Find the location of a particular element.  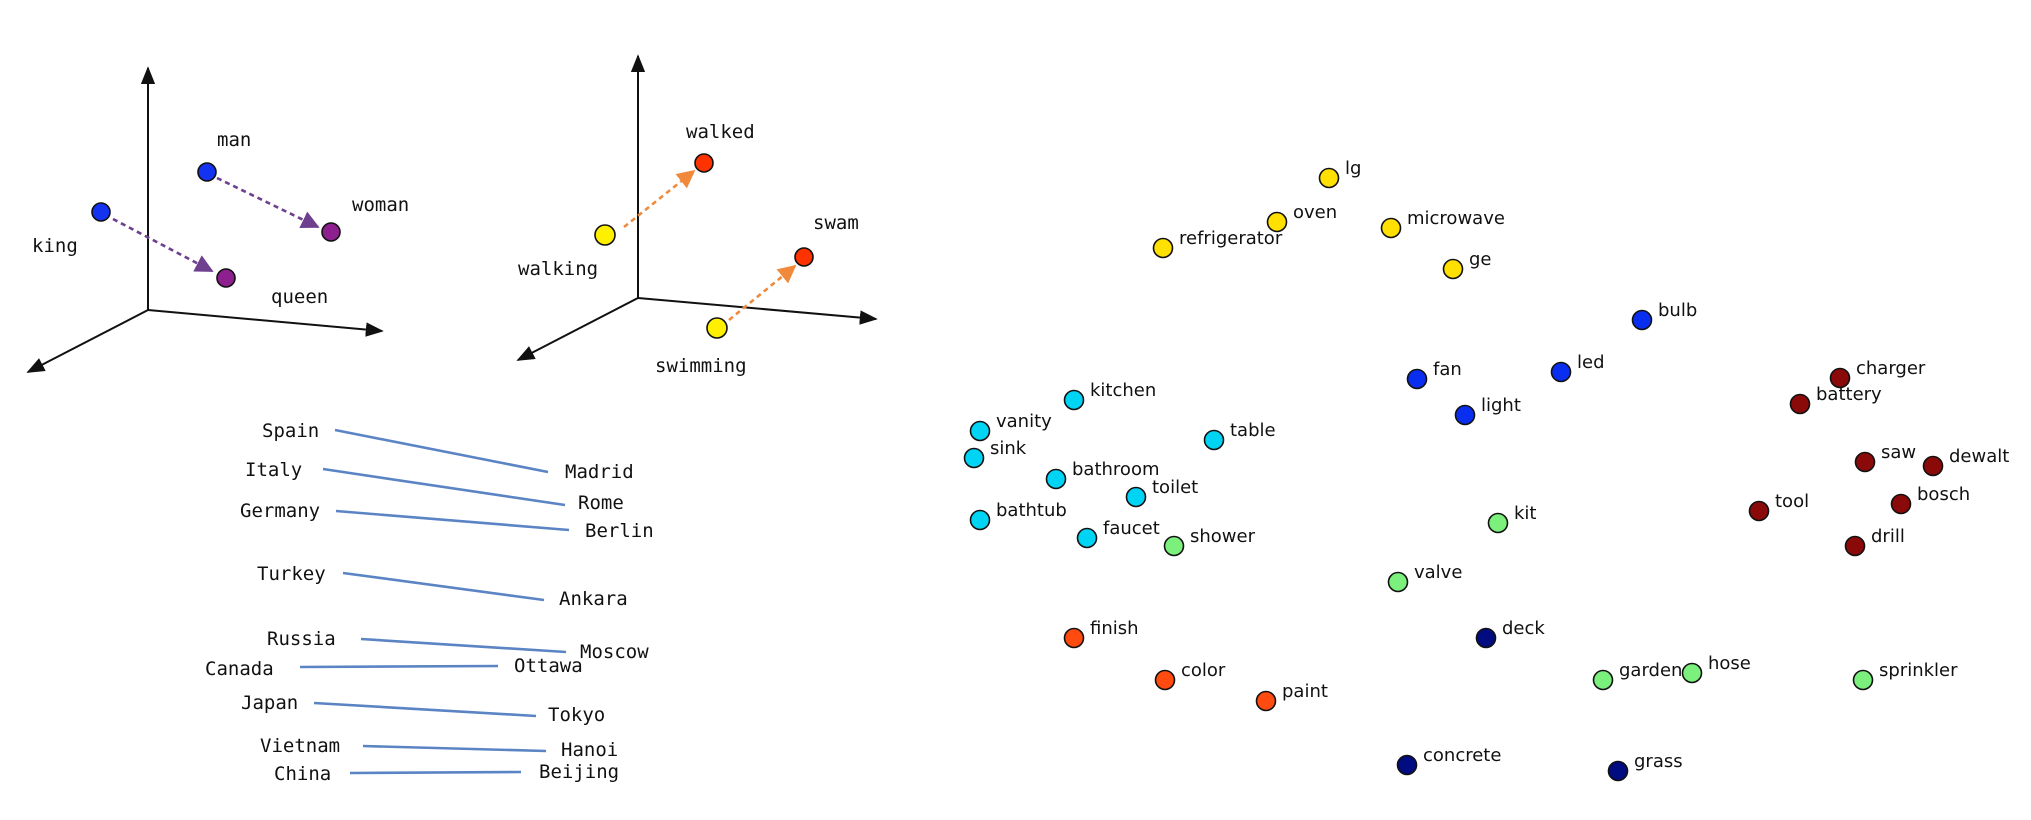

point-label-microwave: microwave is located at coordinates (1456, 218).